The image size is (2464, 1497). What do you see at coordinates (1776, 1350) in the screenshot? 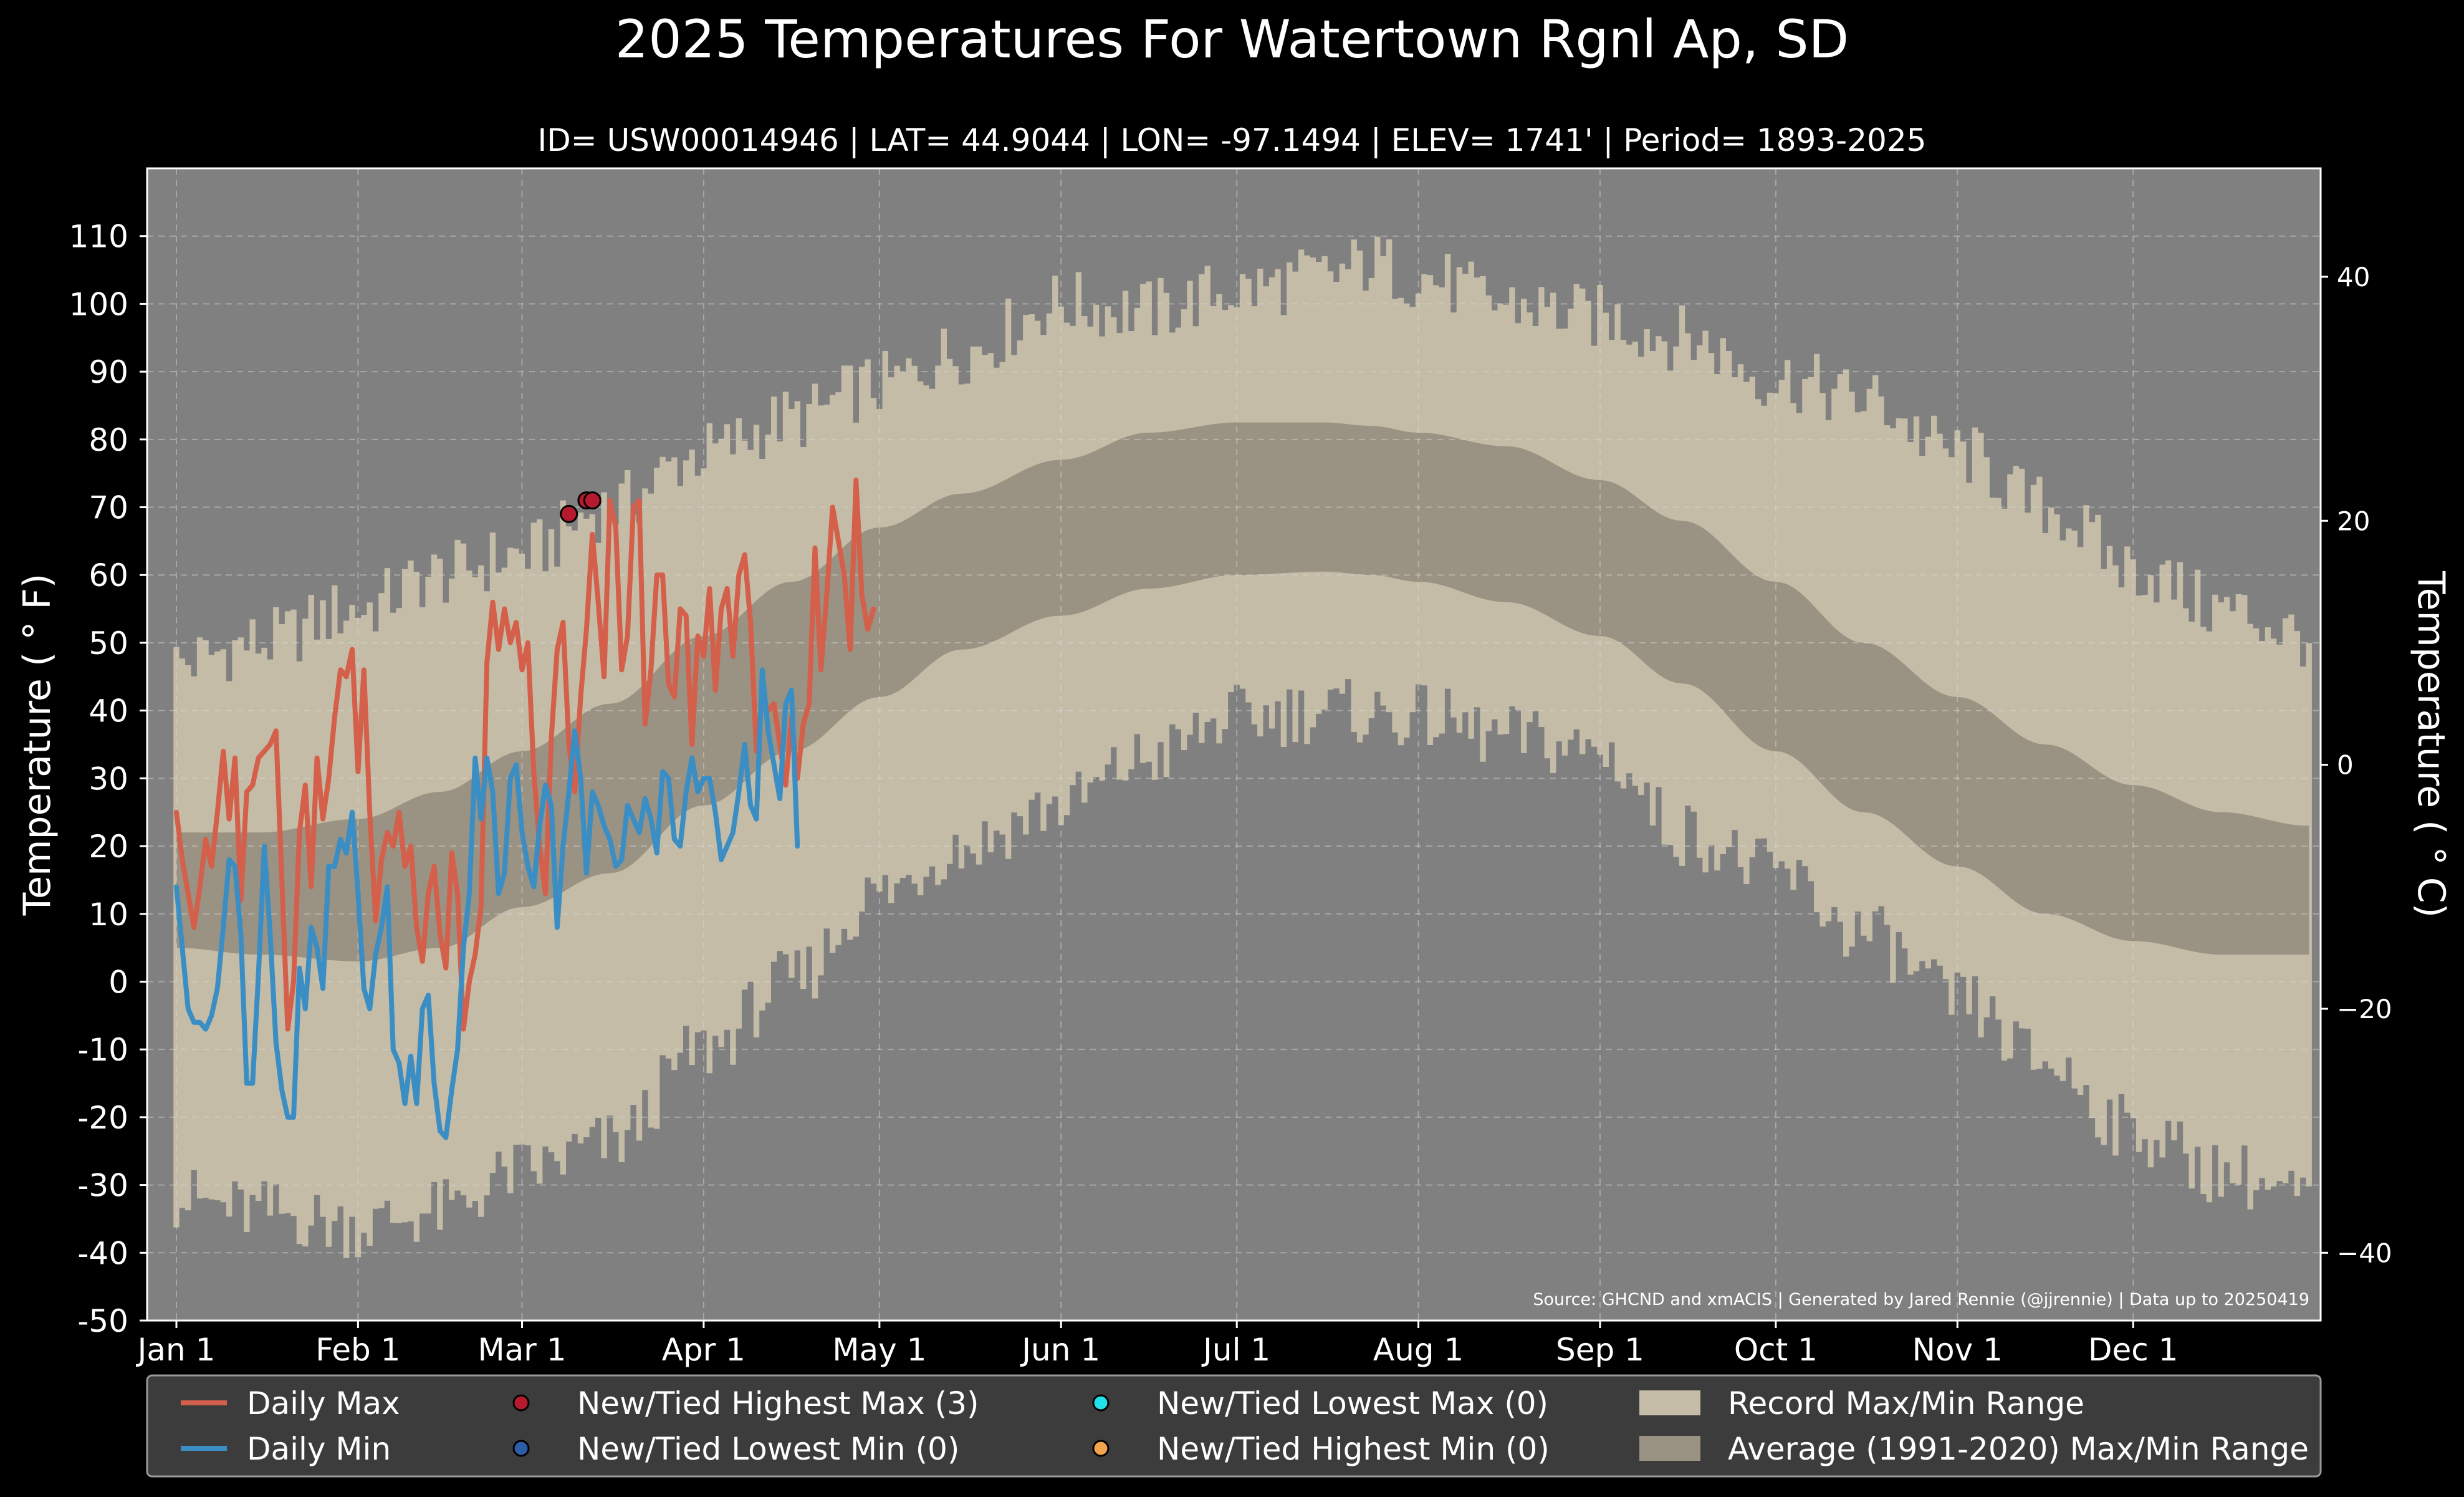
I see `x-tick-label: Oct 1` at bounding box center [1776, 1350].